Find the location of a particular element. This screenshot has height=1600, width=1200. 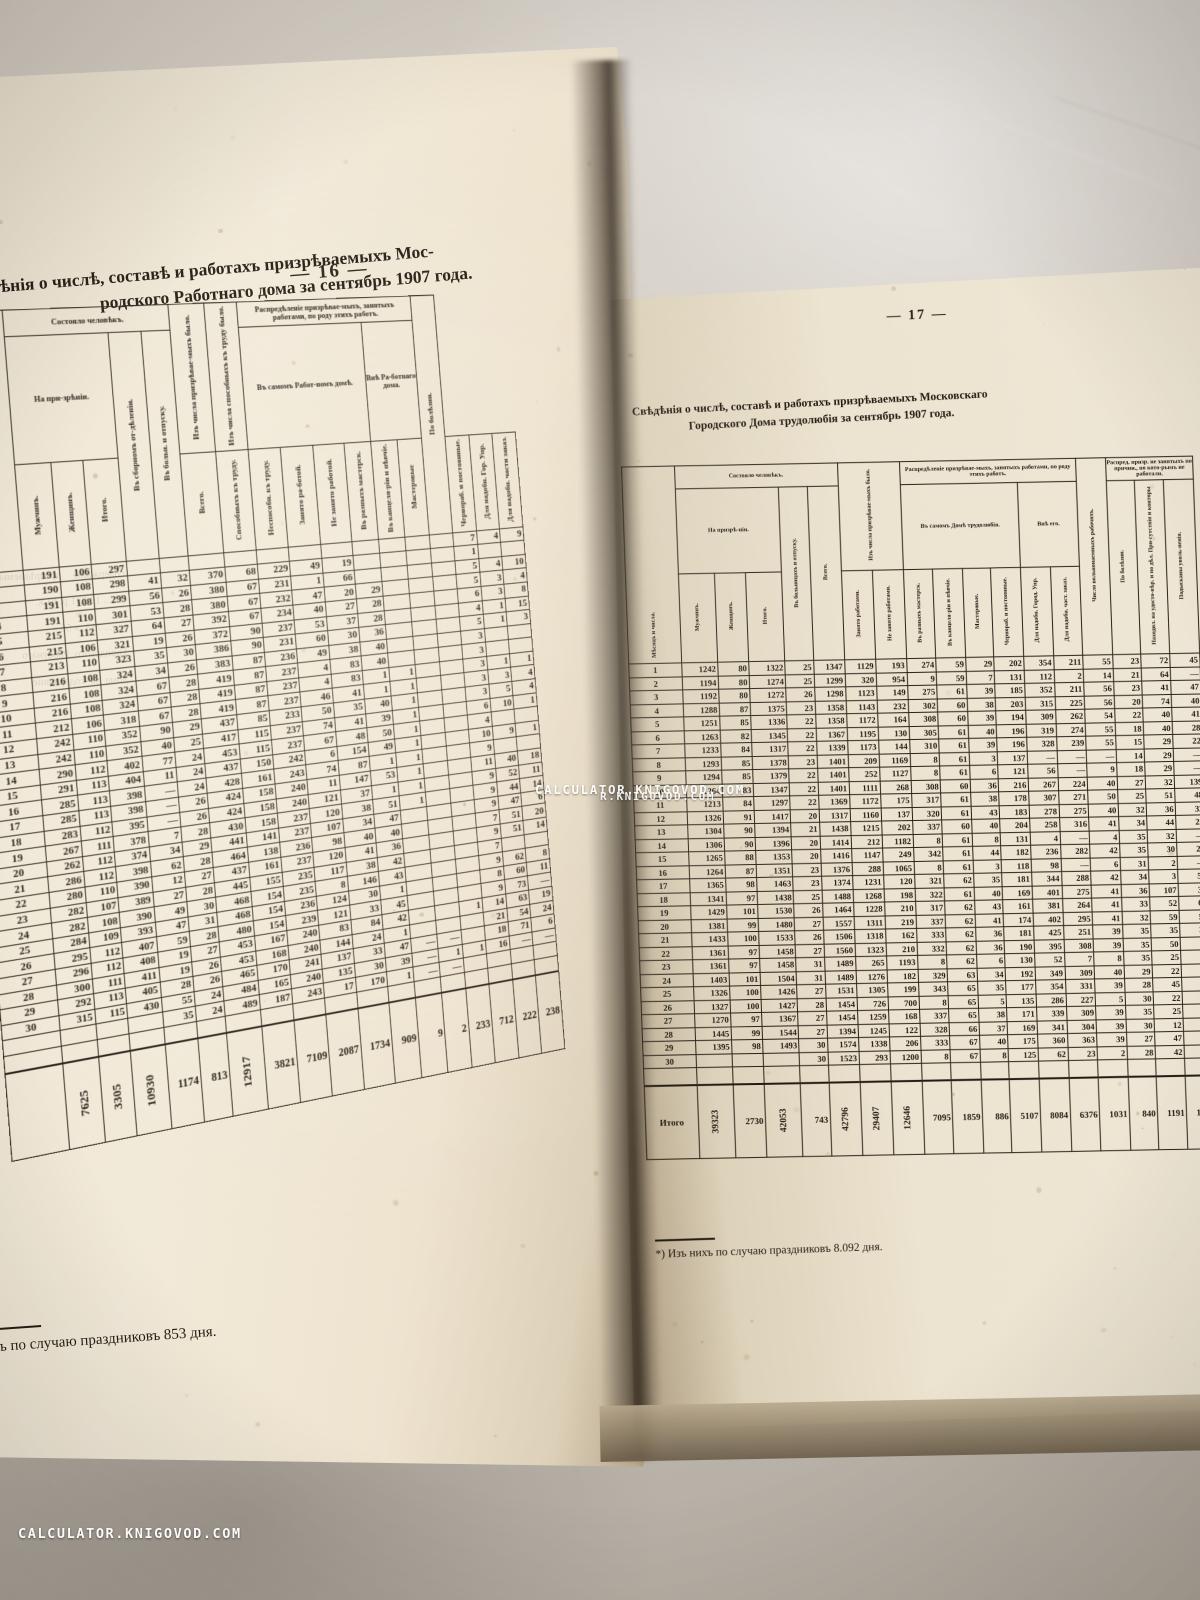

cell-nz: 193 is located at coordinates (890, 666).